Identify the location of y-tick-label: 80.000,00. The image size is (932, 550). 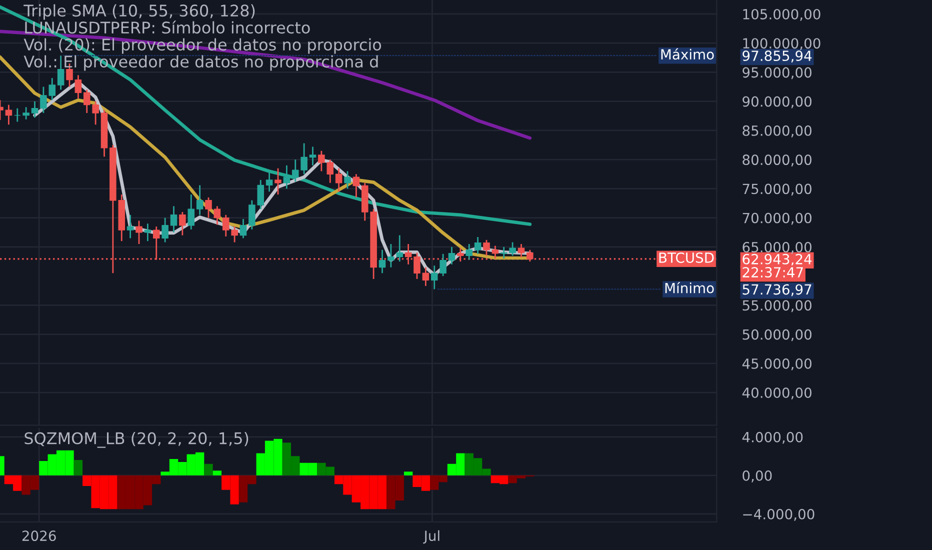
(777, 160).